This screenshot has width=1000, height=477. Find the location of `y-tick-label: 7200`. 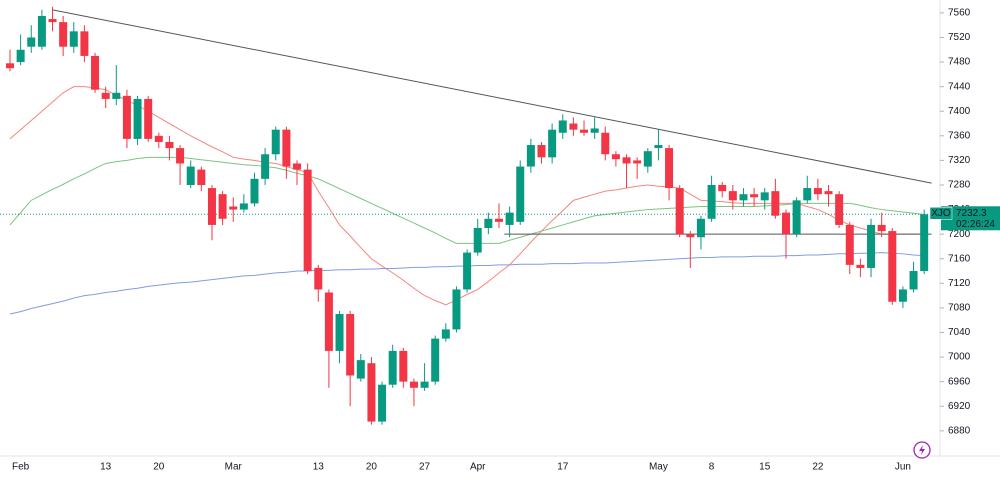

y-tick-label: 7200 is located at coordinates (959, 234).